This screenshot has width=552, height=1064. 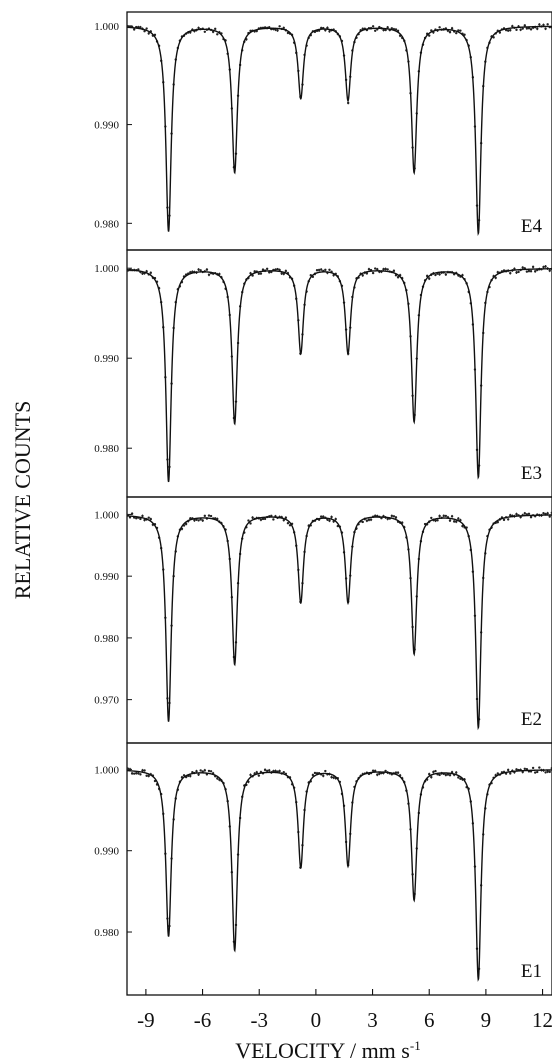 I want to click on panel-label: E2, so click(x=531, y=719).